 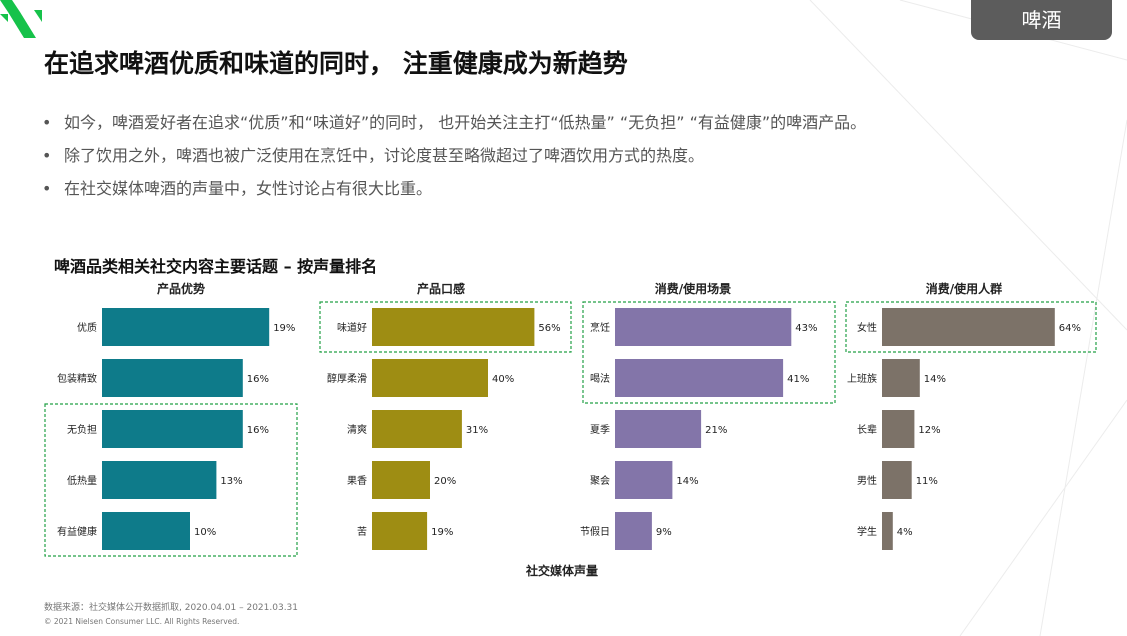 What do you see at coordinates (693, 288) in the screenshot?
I see `chart-title: 消费/使用场景` at bounding box center [693, 288].